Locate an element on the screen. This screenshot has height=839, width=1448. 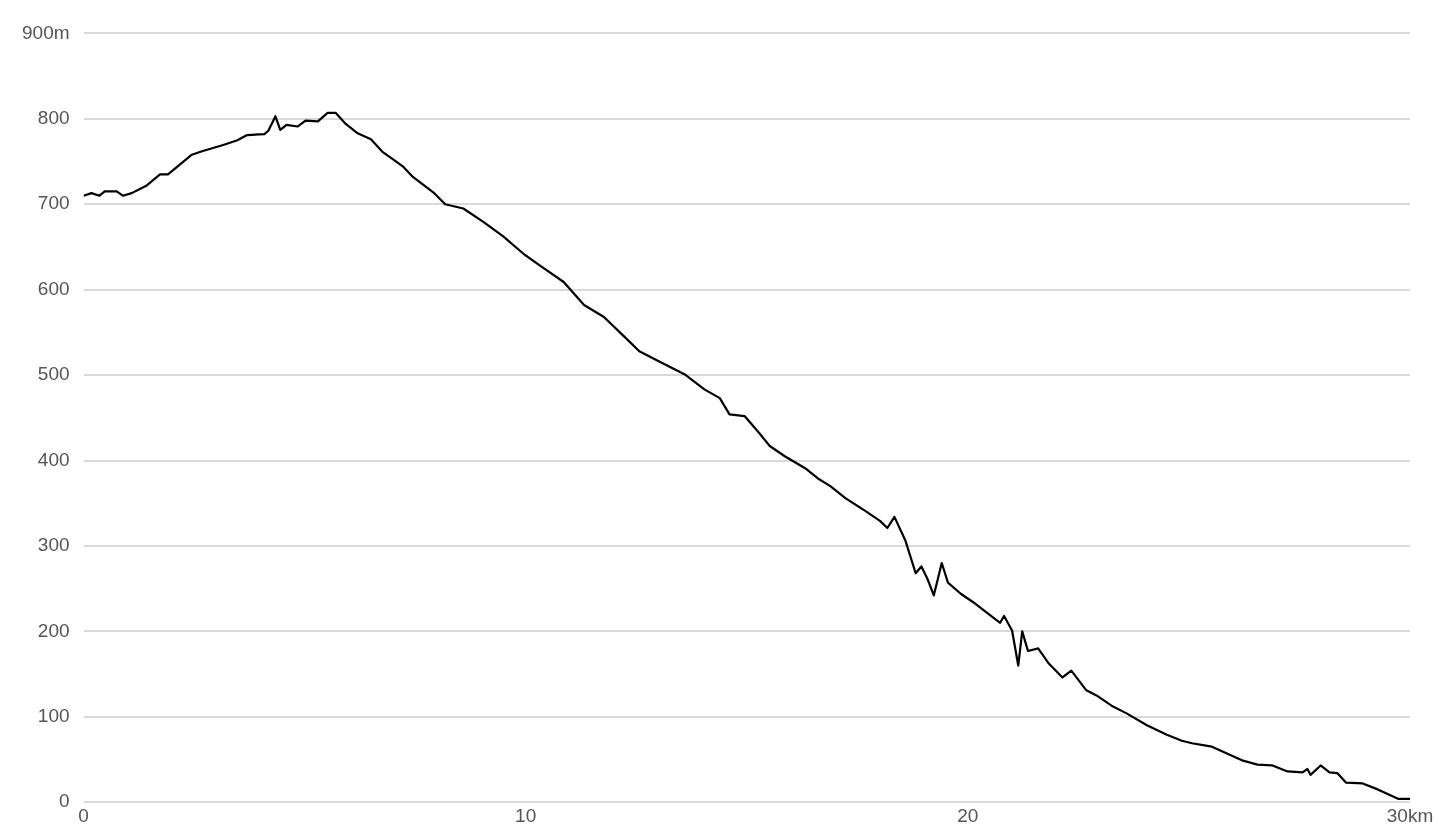
y-tick-label: 900m is located at coordinates (46, 32).